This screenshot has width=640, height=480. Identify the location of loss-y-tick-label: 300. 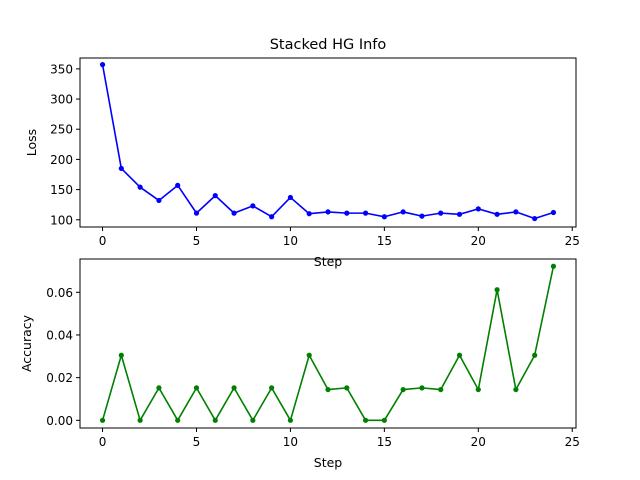
(61, 100).